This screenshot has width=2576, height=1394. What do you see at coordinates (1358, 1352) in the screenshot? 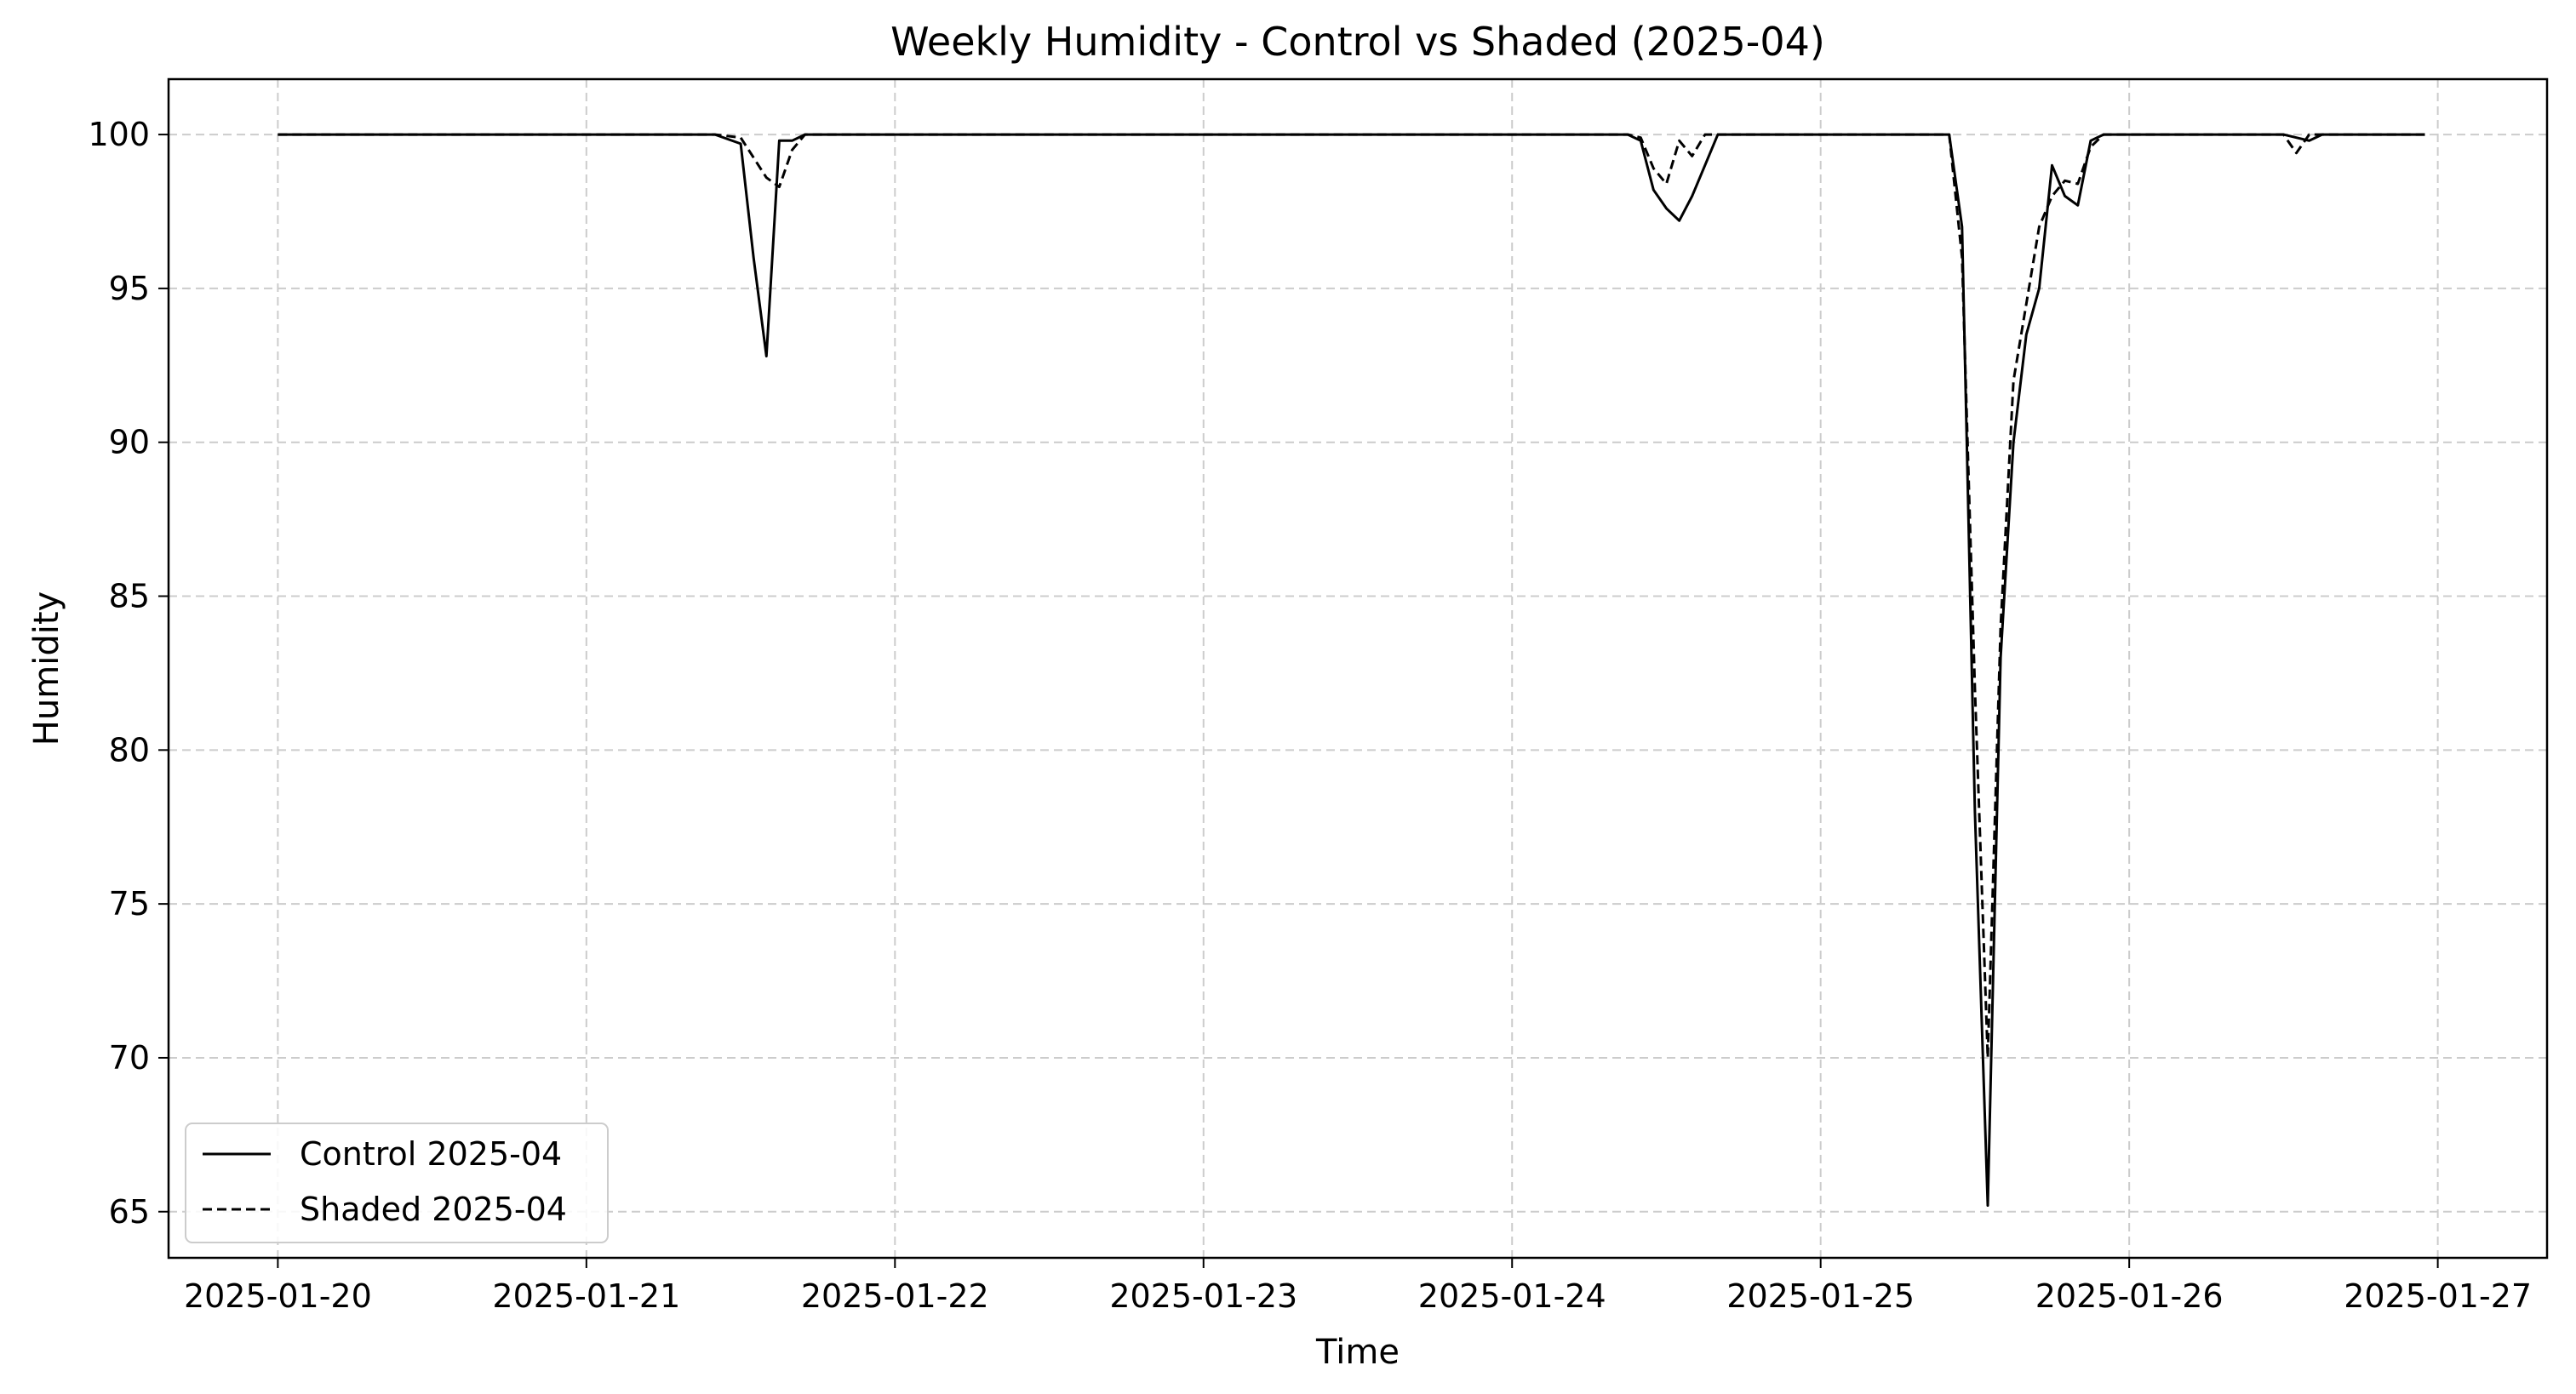
I see `x-axis-title: Time` at bounding box center [1358, 1352].